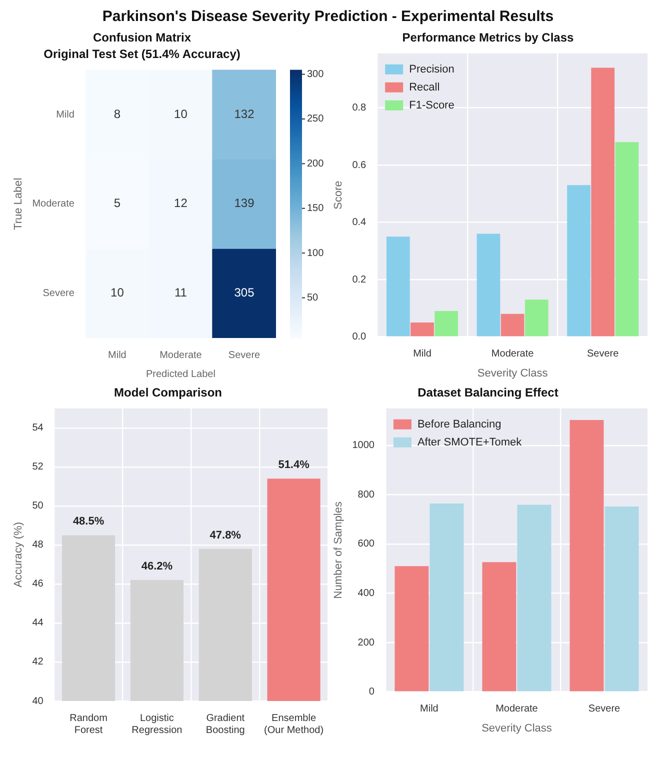 This screenshot has width=656, height=761. I want to click on y-tick-label: 400, so click(366, 593).